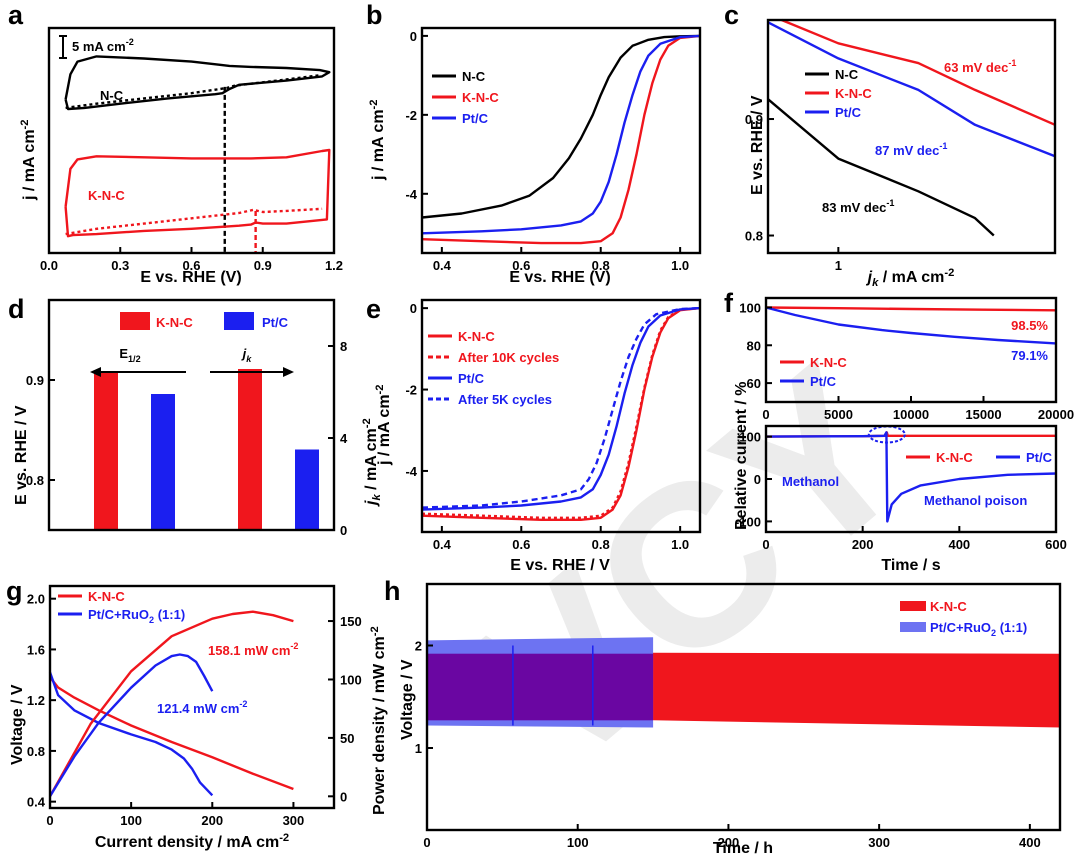  I want to click on panel-a-x-tick-label: 0.9, so click(263, 265).